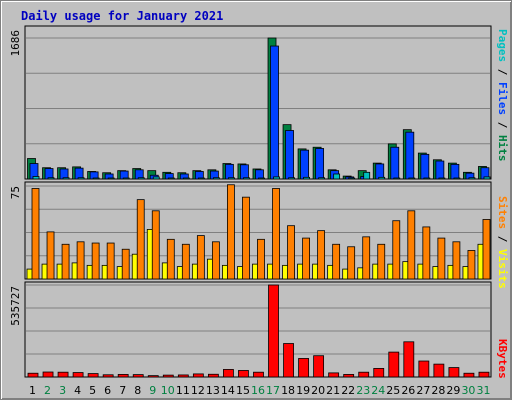 The height and width of the screenshot is (401, 512). What do you see at coordinates (47, 390) in the screenshot?
I see `day-label-2: 2` at bounding box center [47, 390].